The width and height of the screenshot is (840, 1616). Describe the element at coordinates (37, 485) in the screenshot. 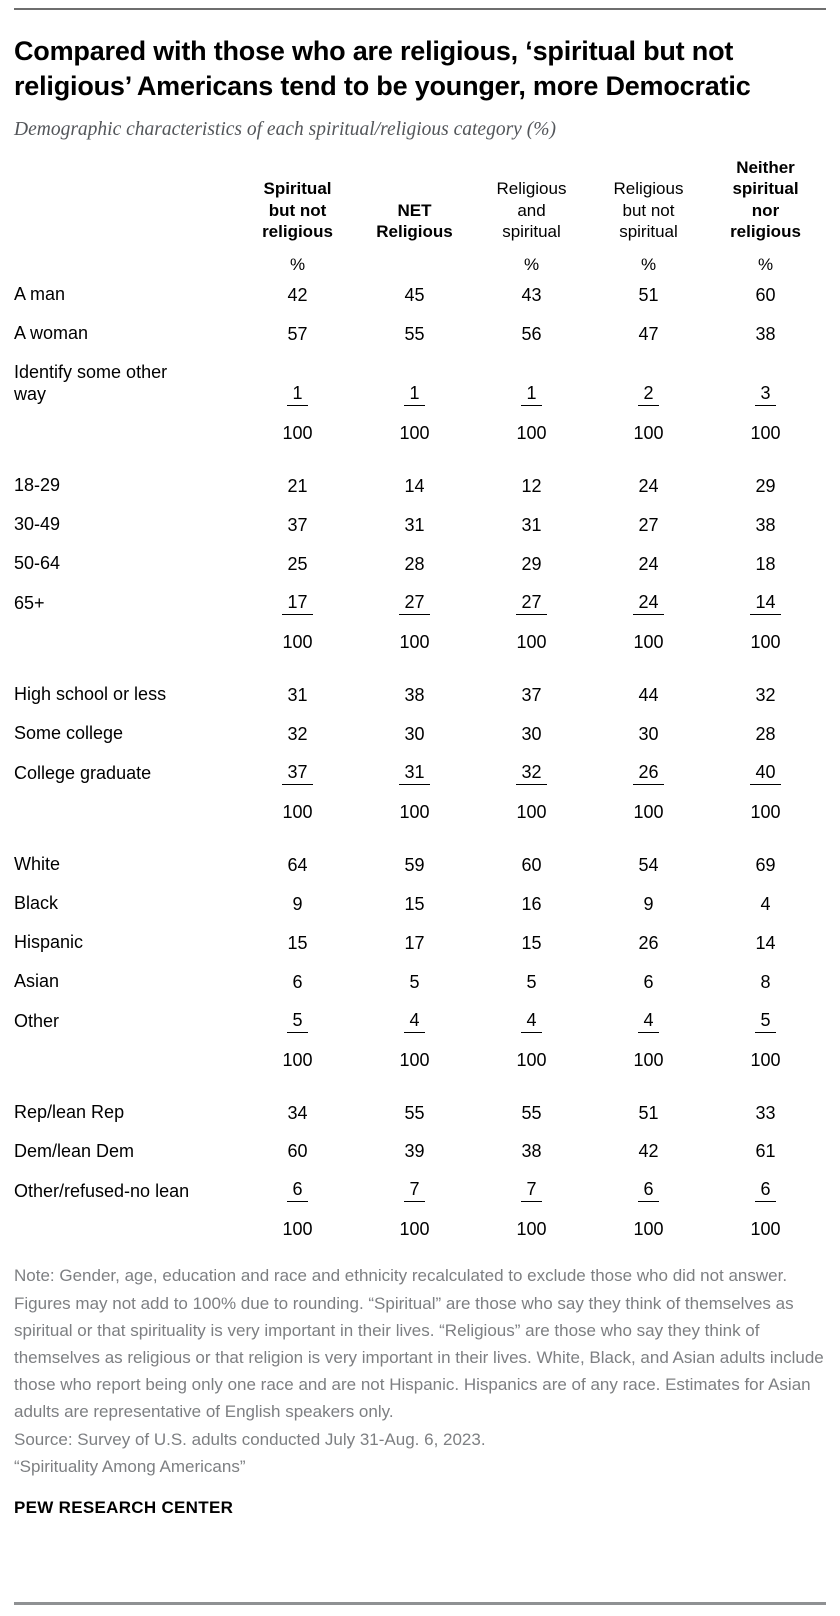

I see `row-label: 18-29` at that location.